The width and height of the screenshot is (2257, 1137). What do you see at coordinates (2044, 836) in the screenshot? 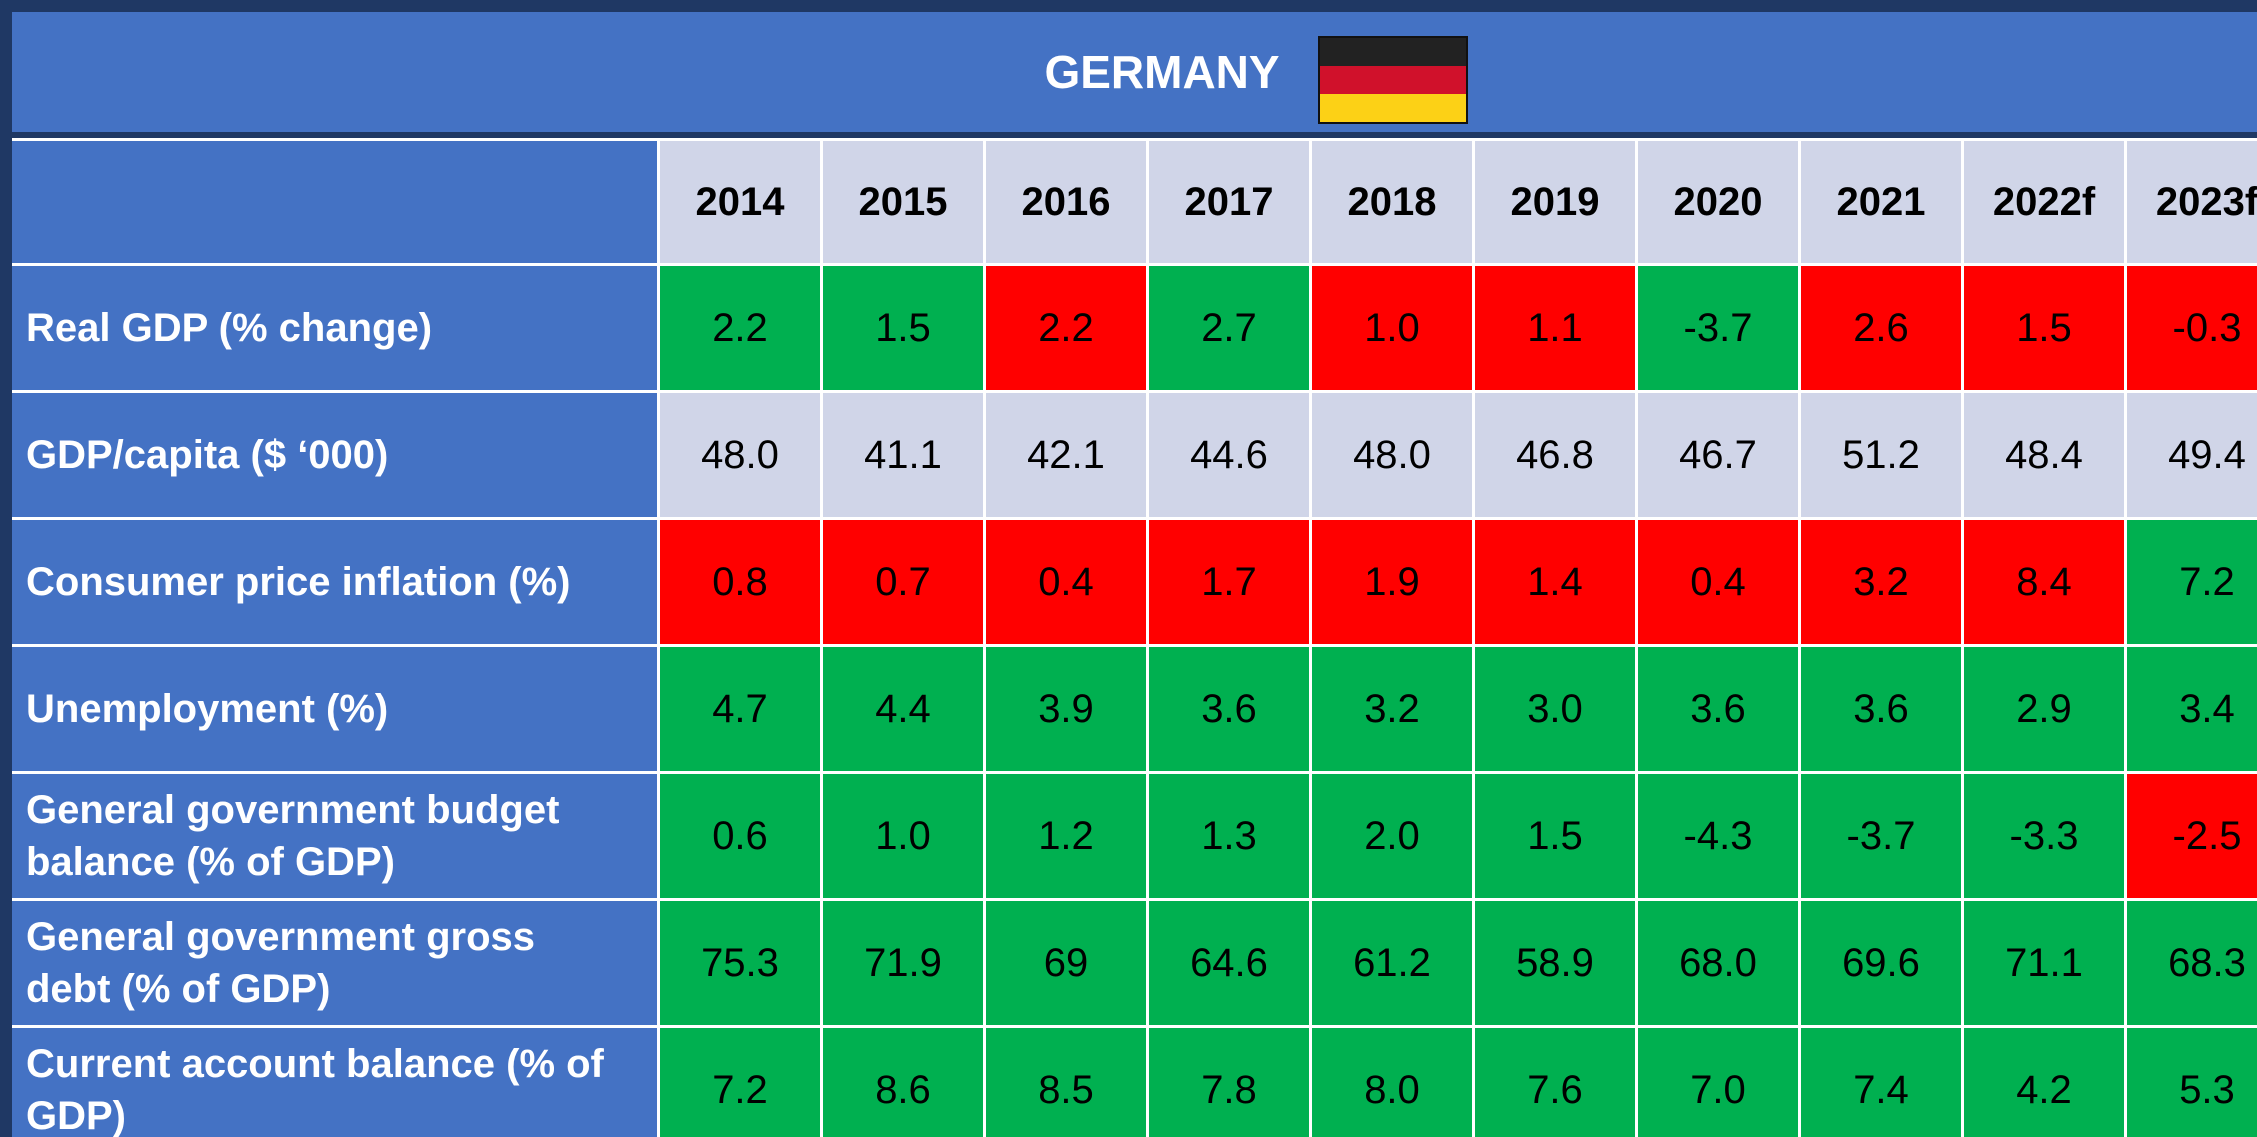
I see `value-cell: -3.3` at bounding box center [2044, 836].